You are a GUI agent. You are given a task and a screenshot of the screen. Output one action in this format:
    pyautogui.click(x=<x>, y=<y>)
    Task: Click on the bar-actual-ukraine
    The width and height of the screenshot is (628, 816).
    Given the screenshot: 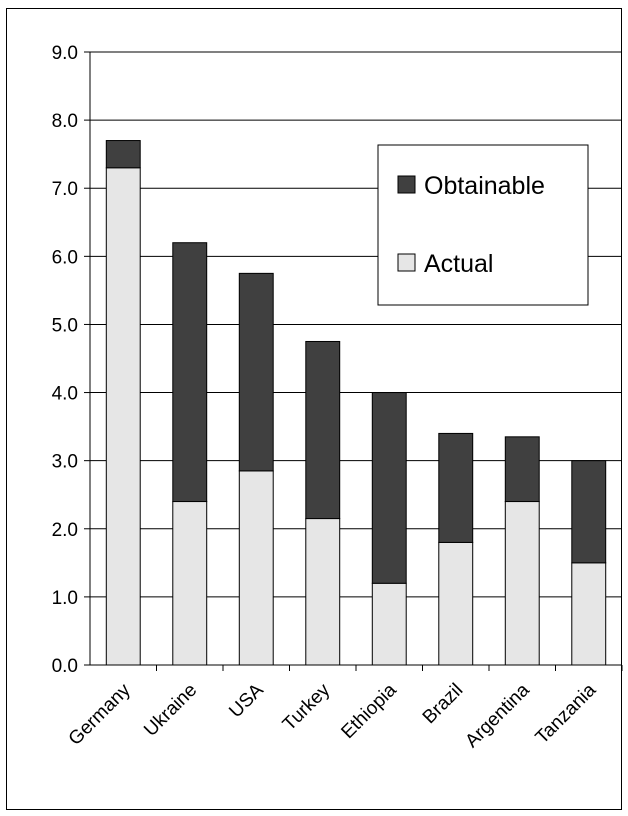 What is the action you would take?
    pyautogui.click(x=190, y=583)
    